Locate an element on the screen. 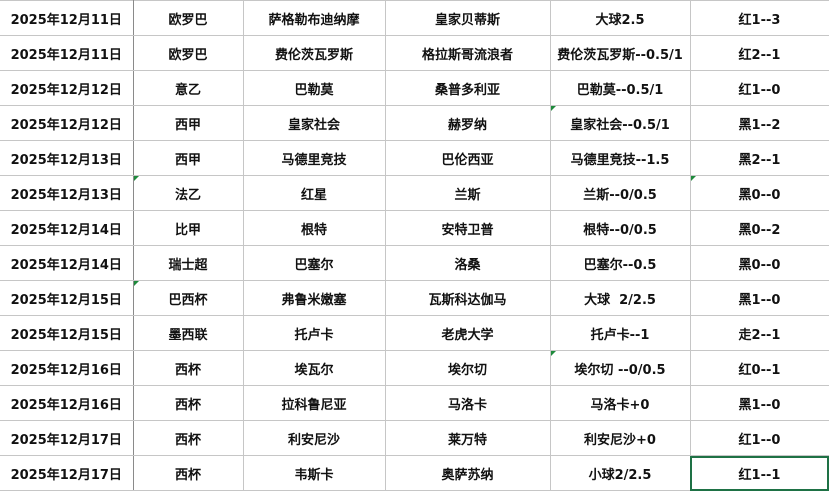 This screenshot has width=829, height=493. home-team-cell: 弗鲁米嫩塞 is located at coordinates (314, 298).